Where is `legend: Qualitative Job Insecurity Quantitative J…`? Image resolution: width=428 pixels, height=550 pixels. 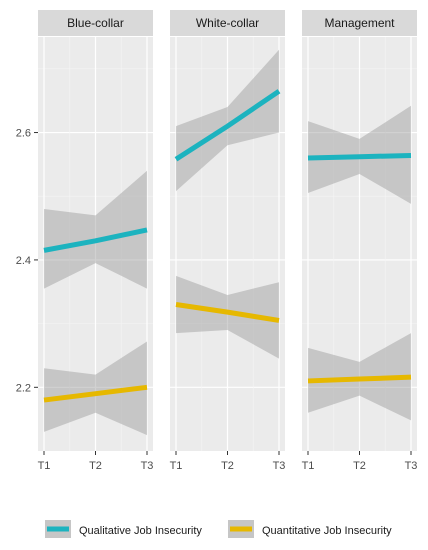
legend: Qualitative Job Insecurity Quantitative J… is located at coordinates (218, 529).